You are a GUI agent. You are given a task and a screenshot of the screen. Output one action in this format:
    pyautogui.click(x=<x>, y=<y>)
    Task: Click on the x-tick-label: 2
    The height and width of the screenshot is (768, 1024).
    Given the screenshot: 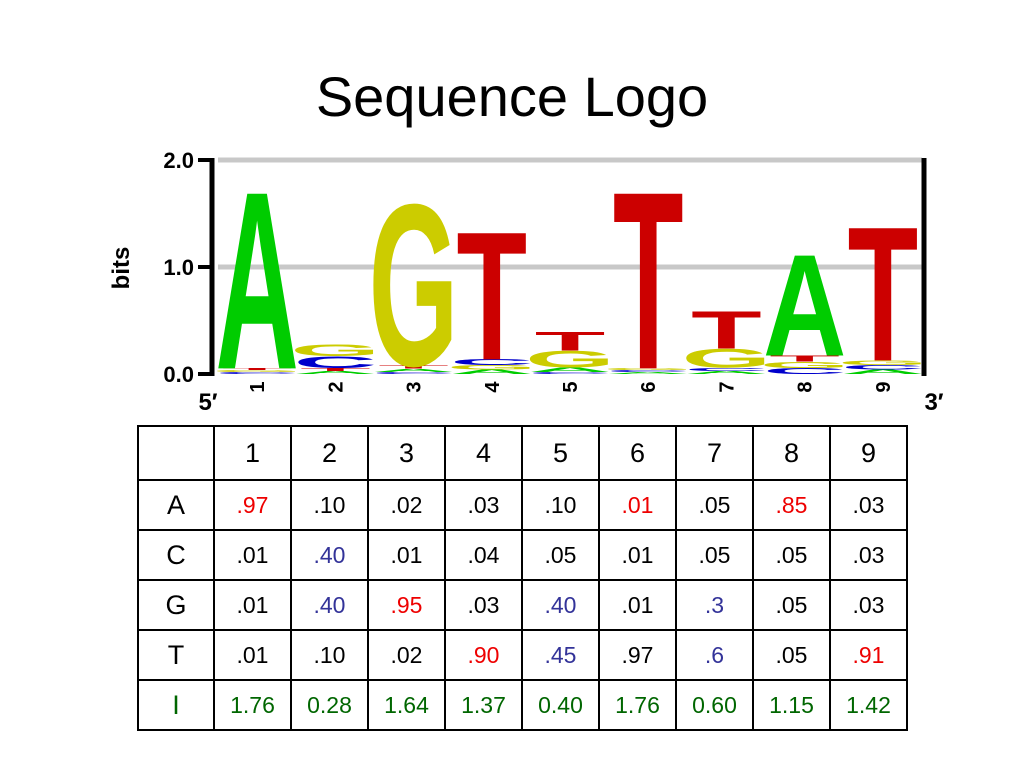 What is the action you would take?
    pyautogui.click(x=336, y=386)
    